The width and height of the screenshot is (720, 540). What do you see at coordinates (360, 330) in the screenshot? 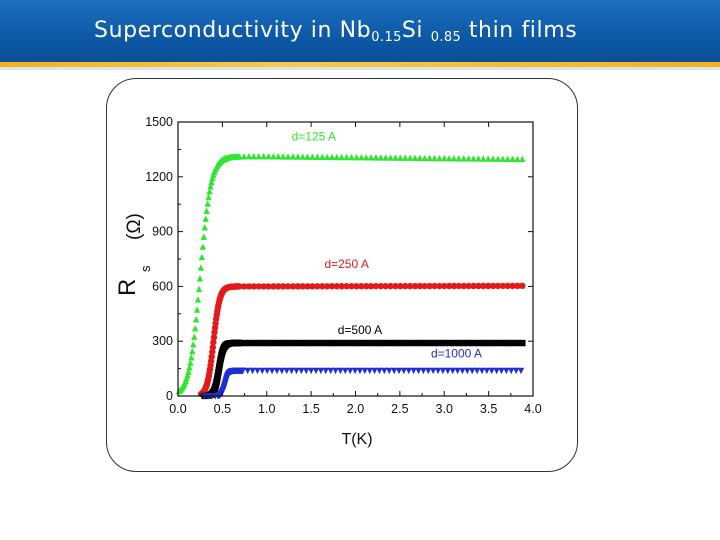
I see `series-label: d=500 A` at bounding box center [360, 330].